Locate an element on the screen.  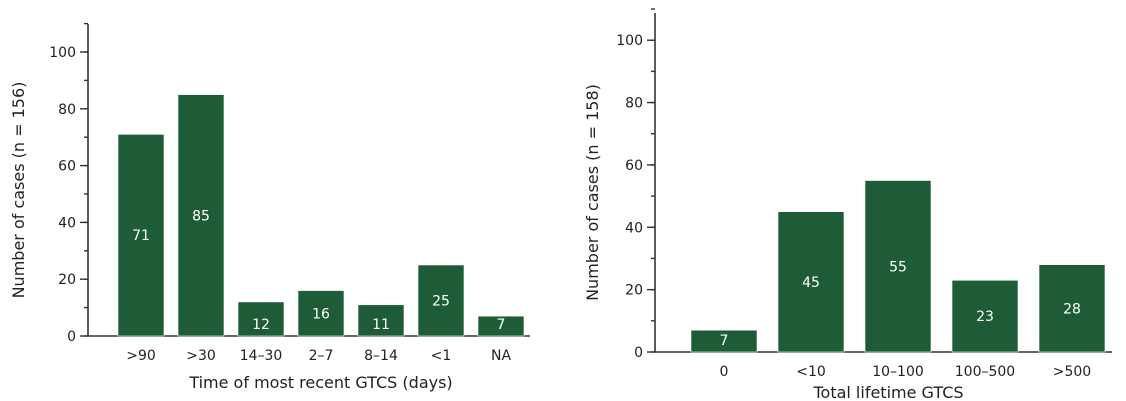
bar-data-label: 55 is located at coordinates (898, 267).